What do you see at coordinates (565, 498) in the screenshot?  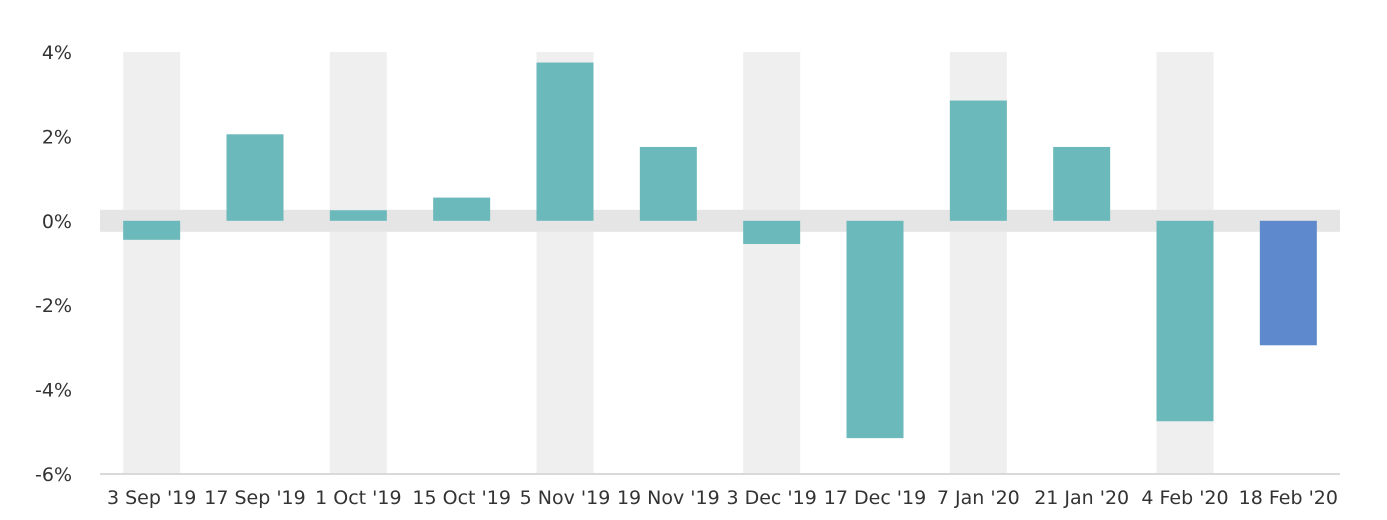 I see `x-tick-label: 5 Nov '19` at bounding box center [565, 498].